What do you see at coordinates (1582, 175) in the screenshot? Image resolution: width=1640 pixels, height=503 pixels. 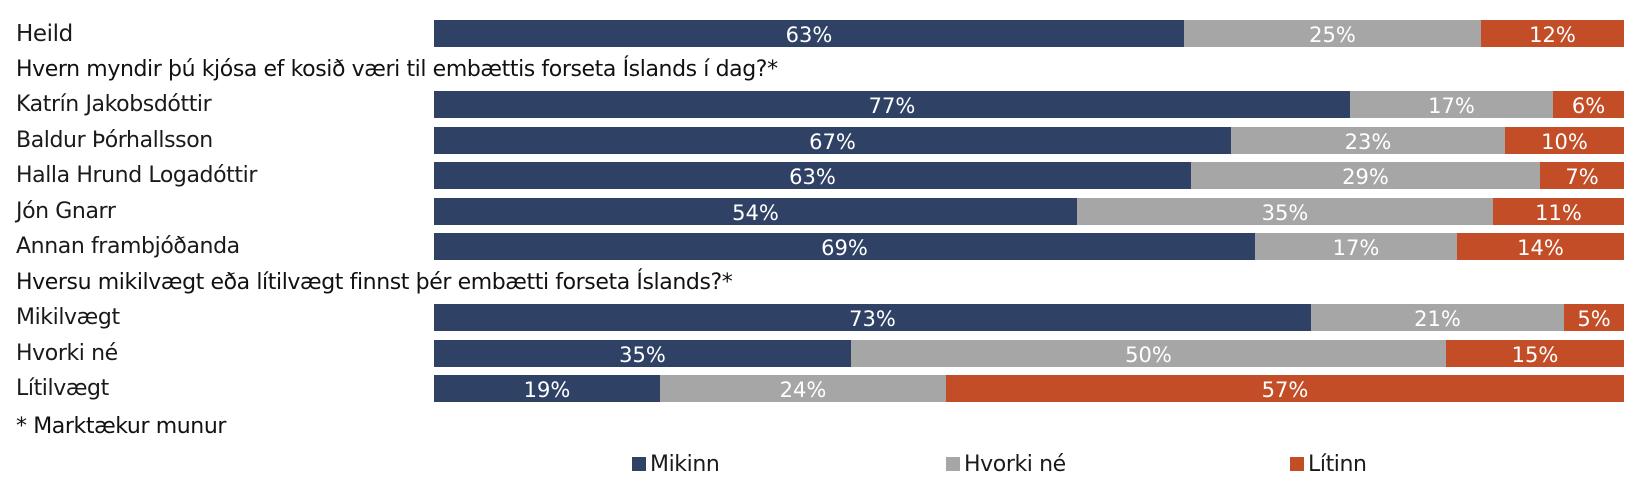 I see `bar-segment-litinn: 7%` at bounding box center [1582, 175].